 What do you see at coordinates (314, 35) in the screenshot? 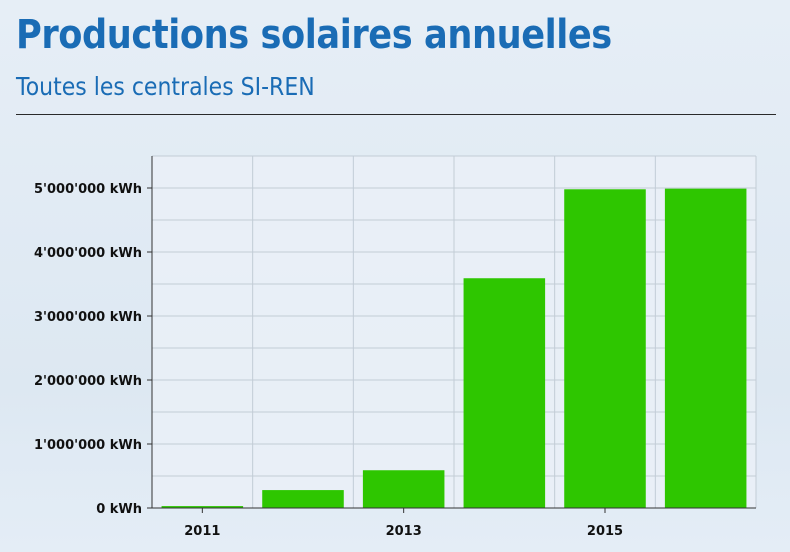
I see `page-title: Productions solaires annuelles` at bounding box center [314, 35].